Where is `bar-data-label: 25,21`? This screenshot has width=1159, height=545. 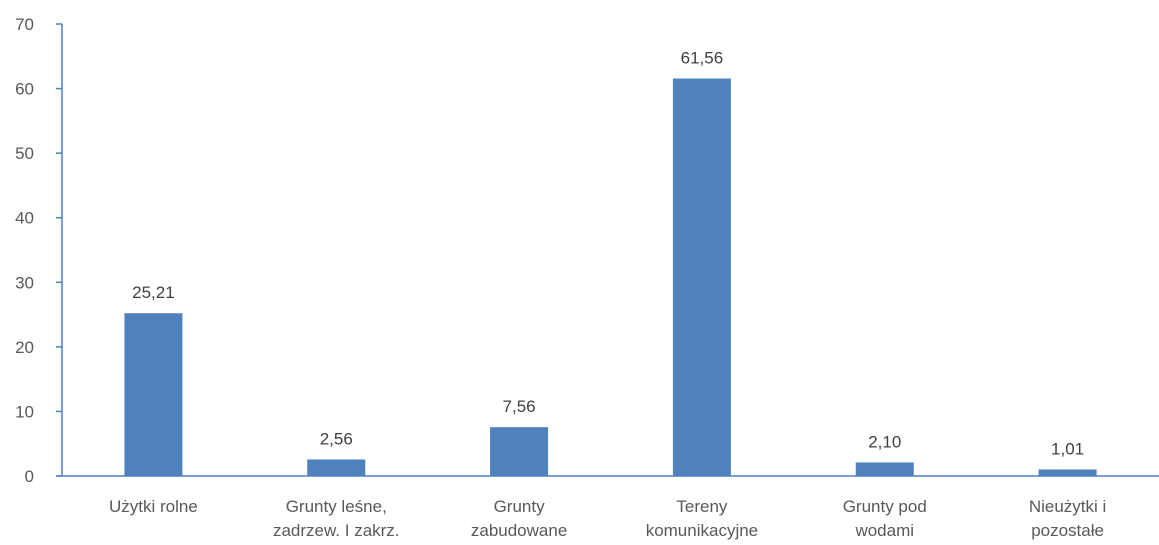
bar-data-label: 25,21 is located at coordinates (153, 292).